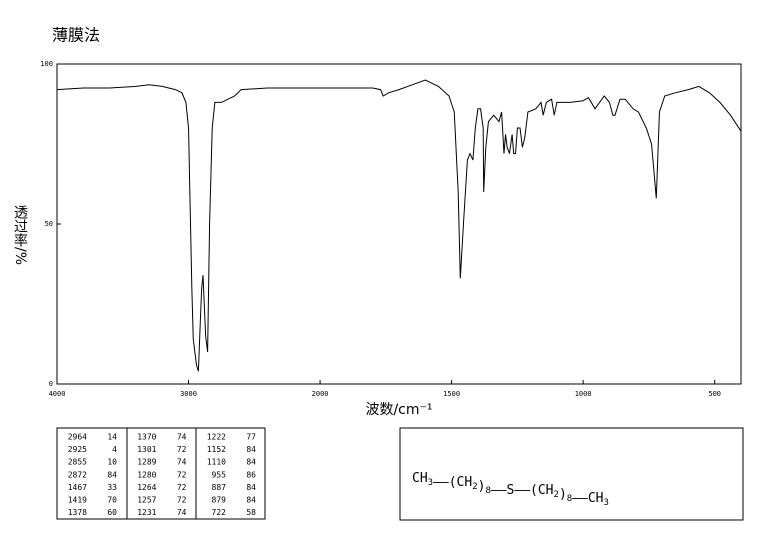 The height and width of the screenshot is (539, 765). I want to click on peak-wavenumber: 1110, so click(216, 462).